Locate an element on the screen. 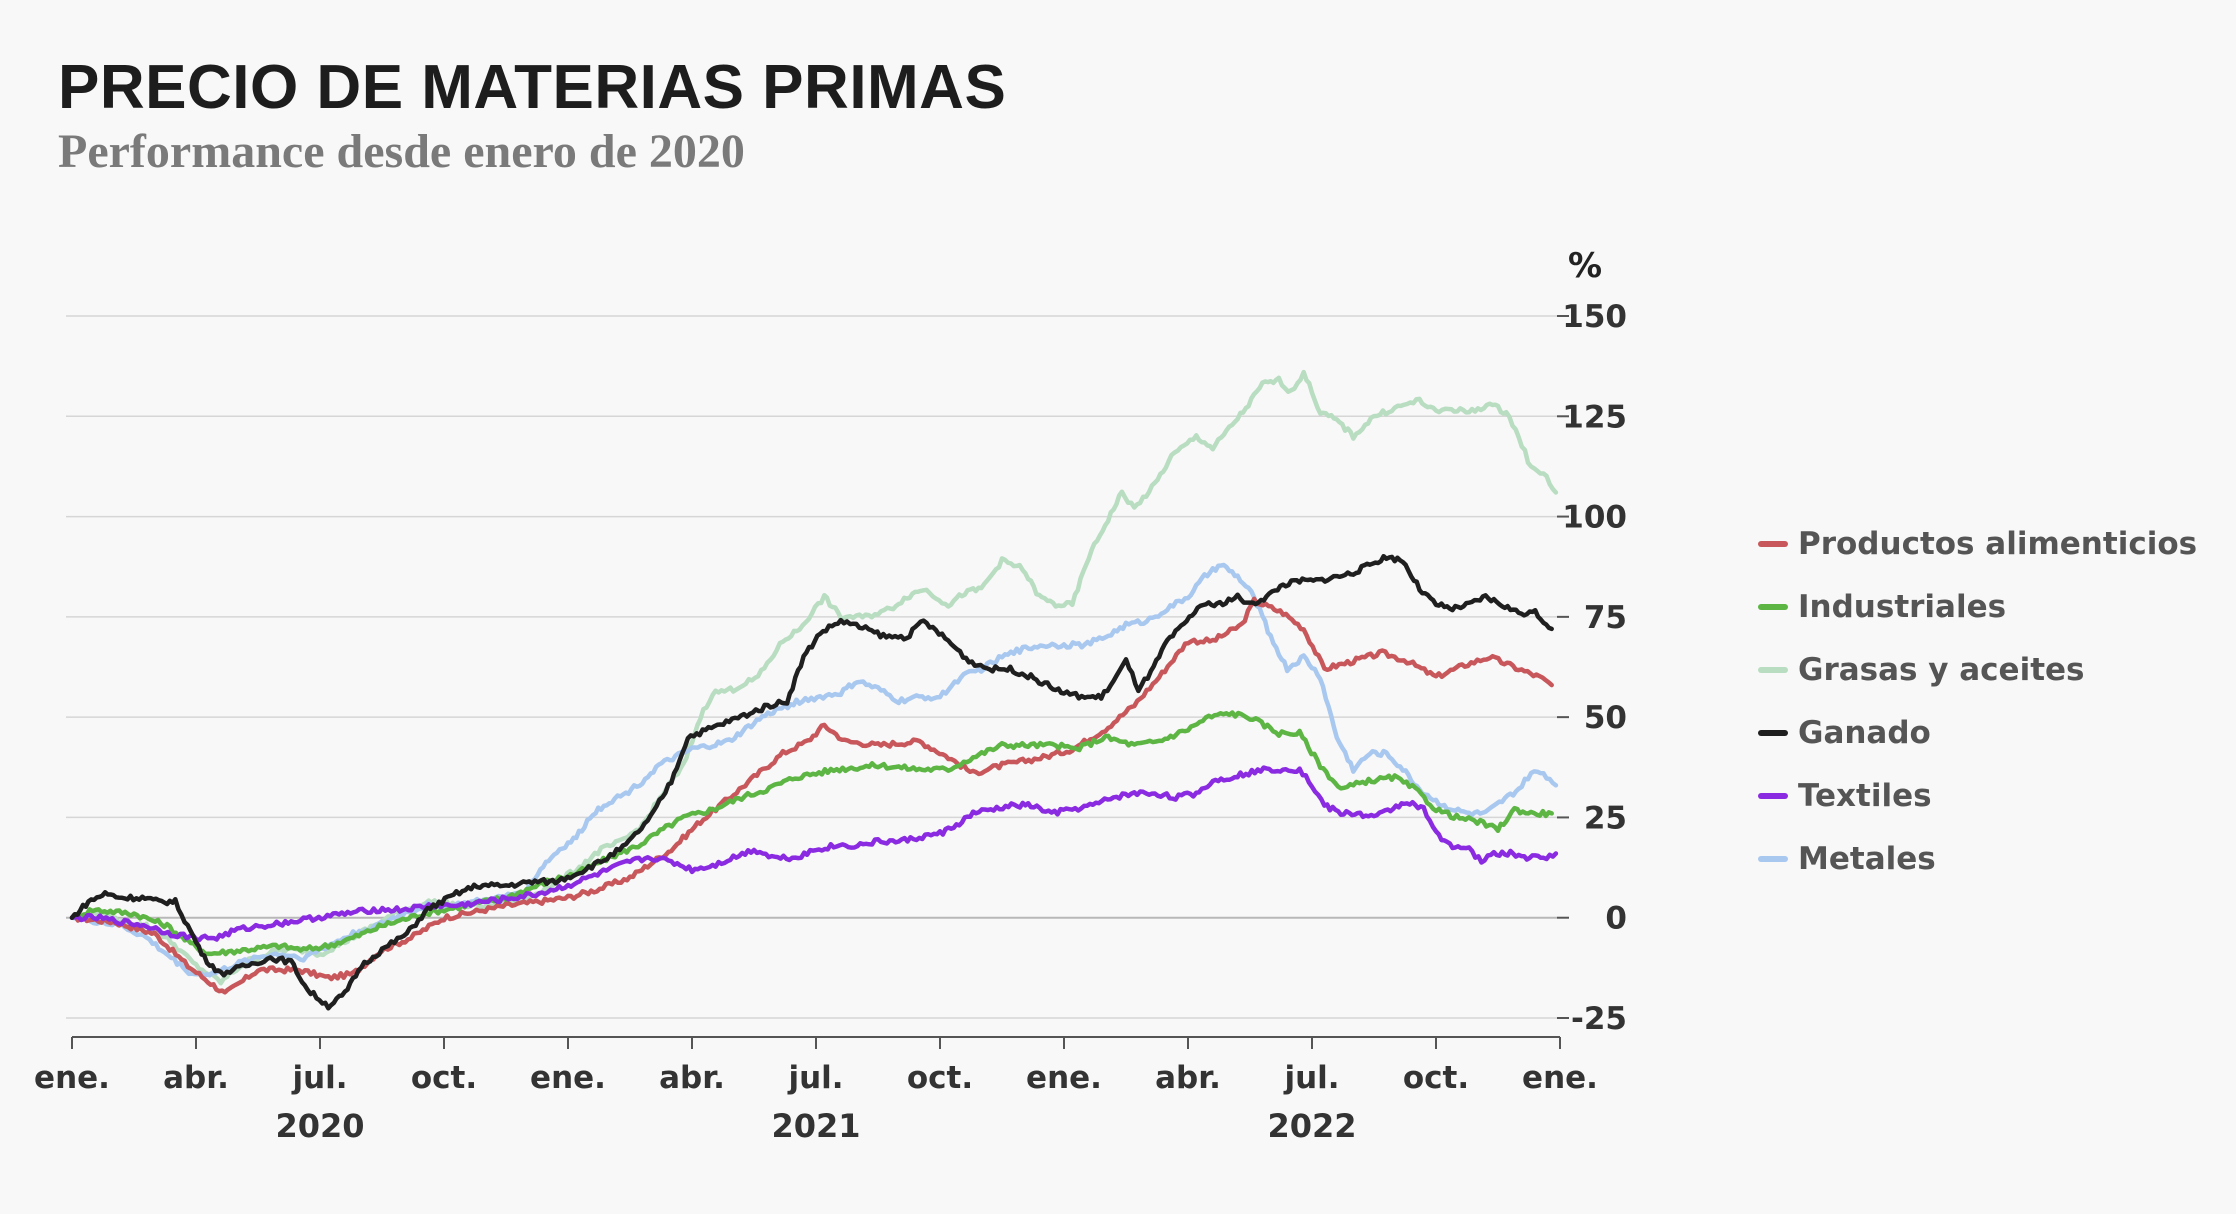 The image size is (2236, 1214). legend-label: Ganado is located at coordinates (1864, 732).